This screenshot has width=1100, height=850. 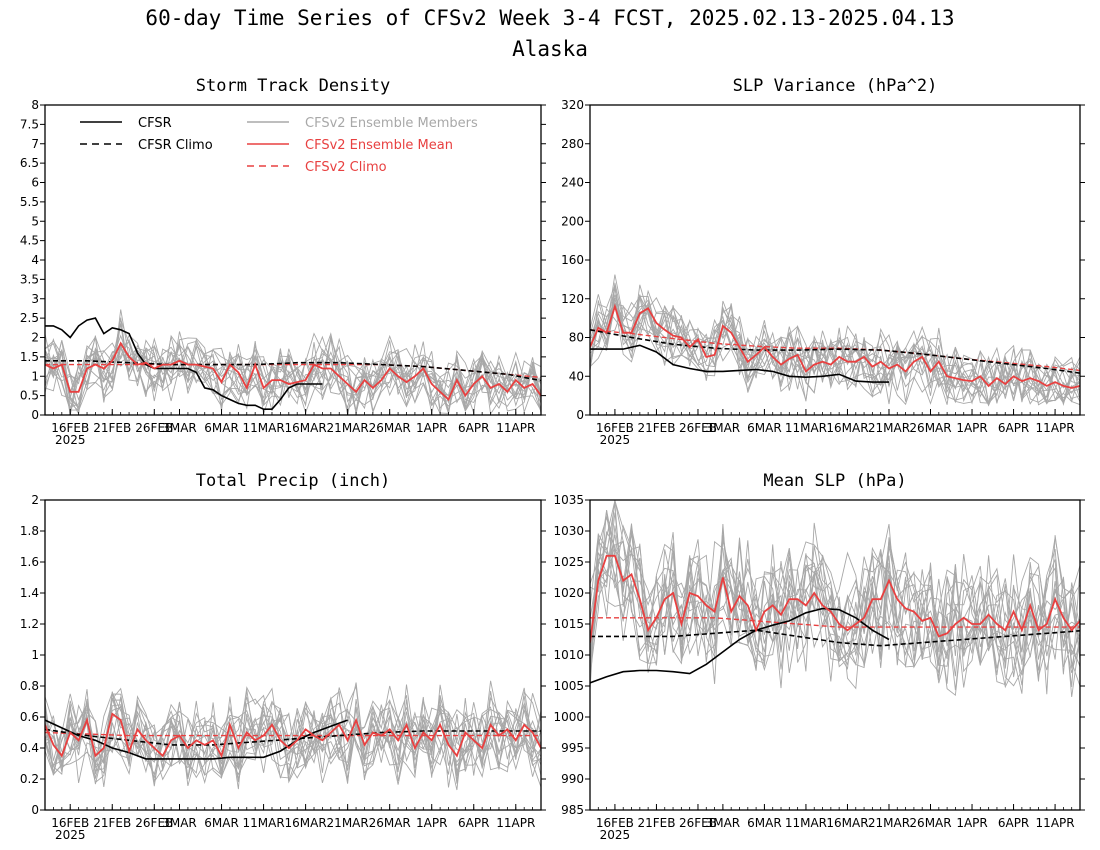 What do you see at coordinates (576, 376) in the screenshot?
I see `y-tick-label: 40` at bounding box center [576, 376].